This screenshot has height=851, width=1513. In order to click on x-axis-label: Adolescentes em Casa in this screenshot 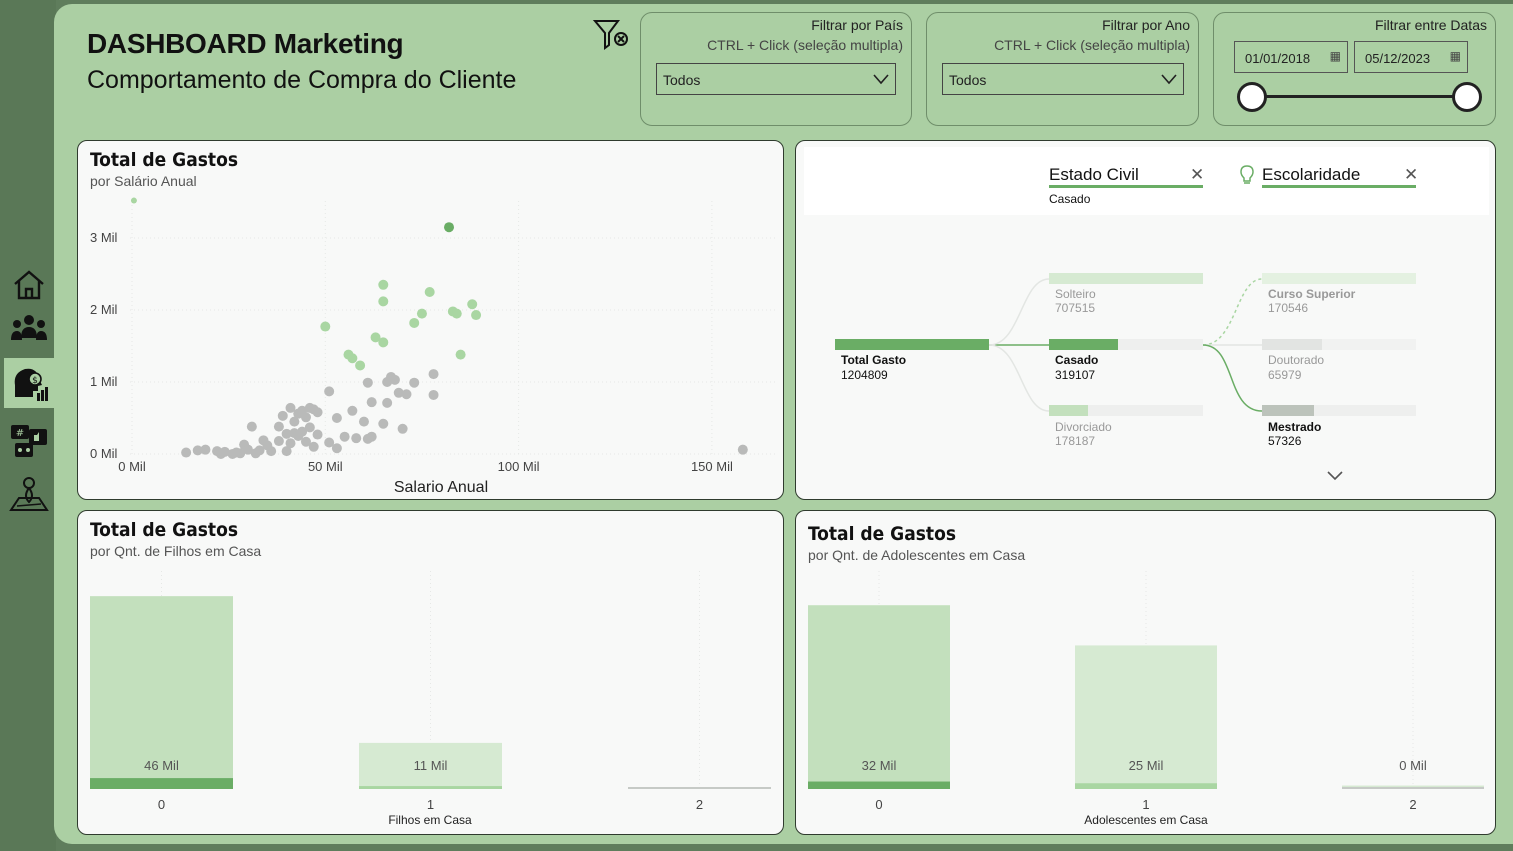, I will do `click(1146, 820)`.